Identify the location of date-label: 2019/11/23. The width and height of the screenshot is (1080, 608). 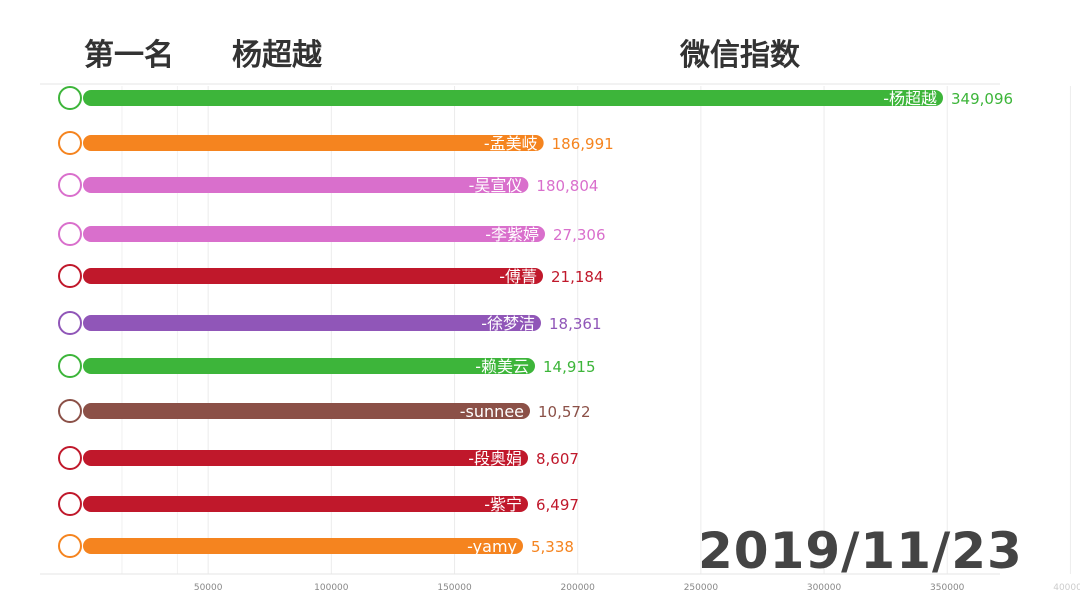
(860, 551).